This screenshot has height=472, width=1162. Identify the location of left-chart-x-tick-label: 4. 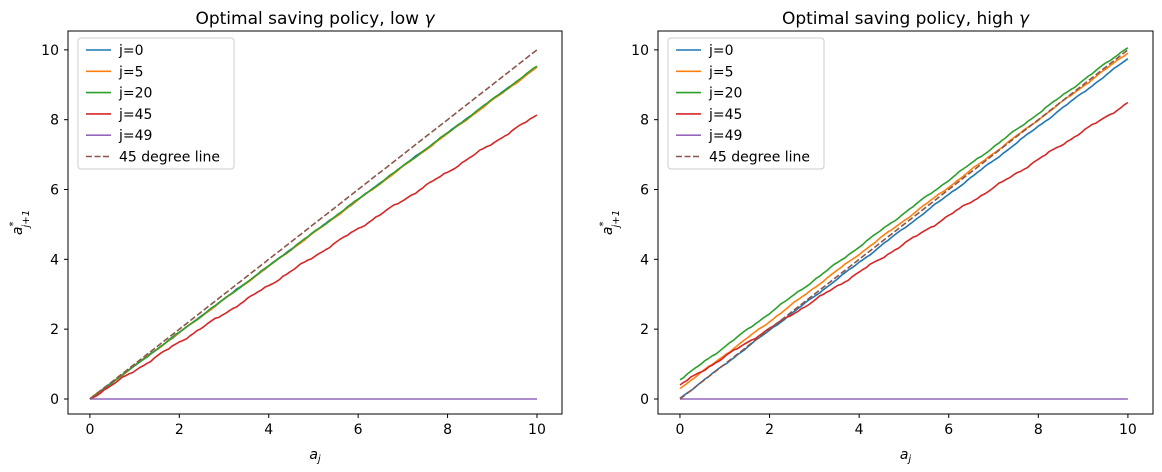
(268, 430).